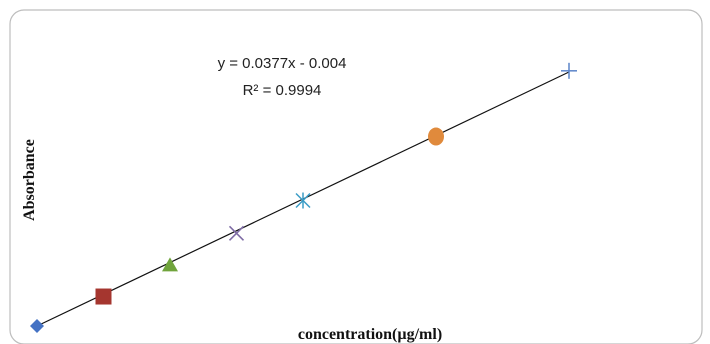 The height and width of the screenshot is (344, 710). Describe the element at coordinates (436, 136) in the screenshot. I see `data-point-circle` at that location.